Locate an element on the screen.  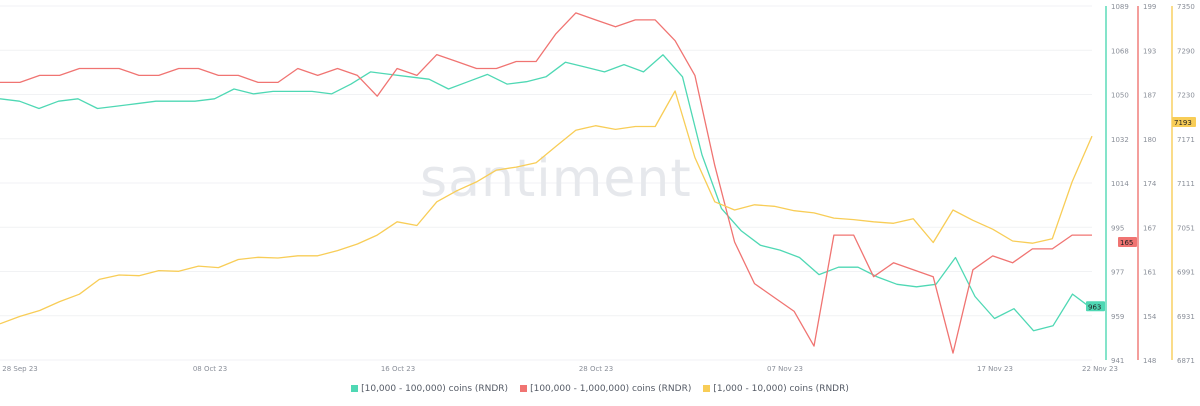
legend-label: [1,000 - 10,000) coins (RNDR) is located at coordinates (781, 389).